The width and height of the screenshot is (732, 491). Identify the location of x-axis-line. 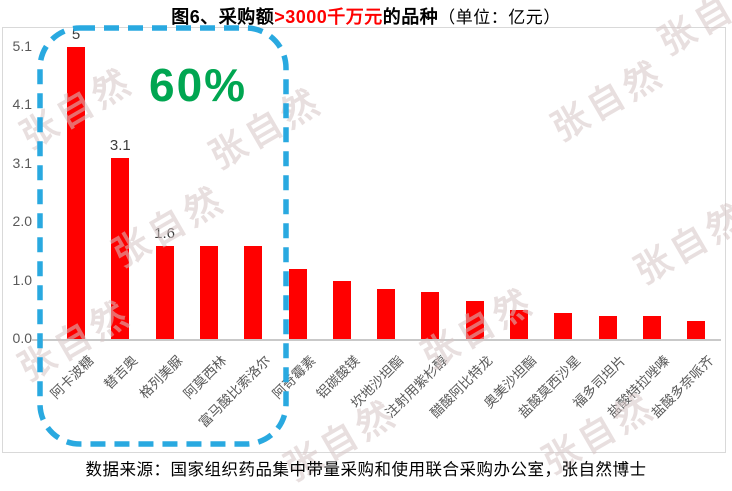
(376, 340).